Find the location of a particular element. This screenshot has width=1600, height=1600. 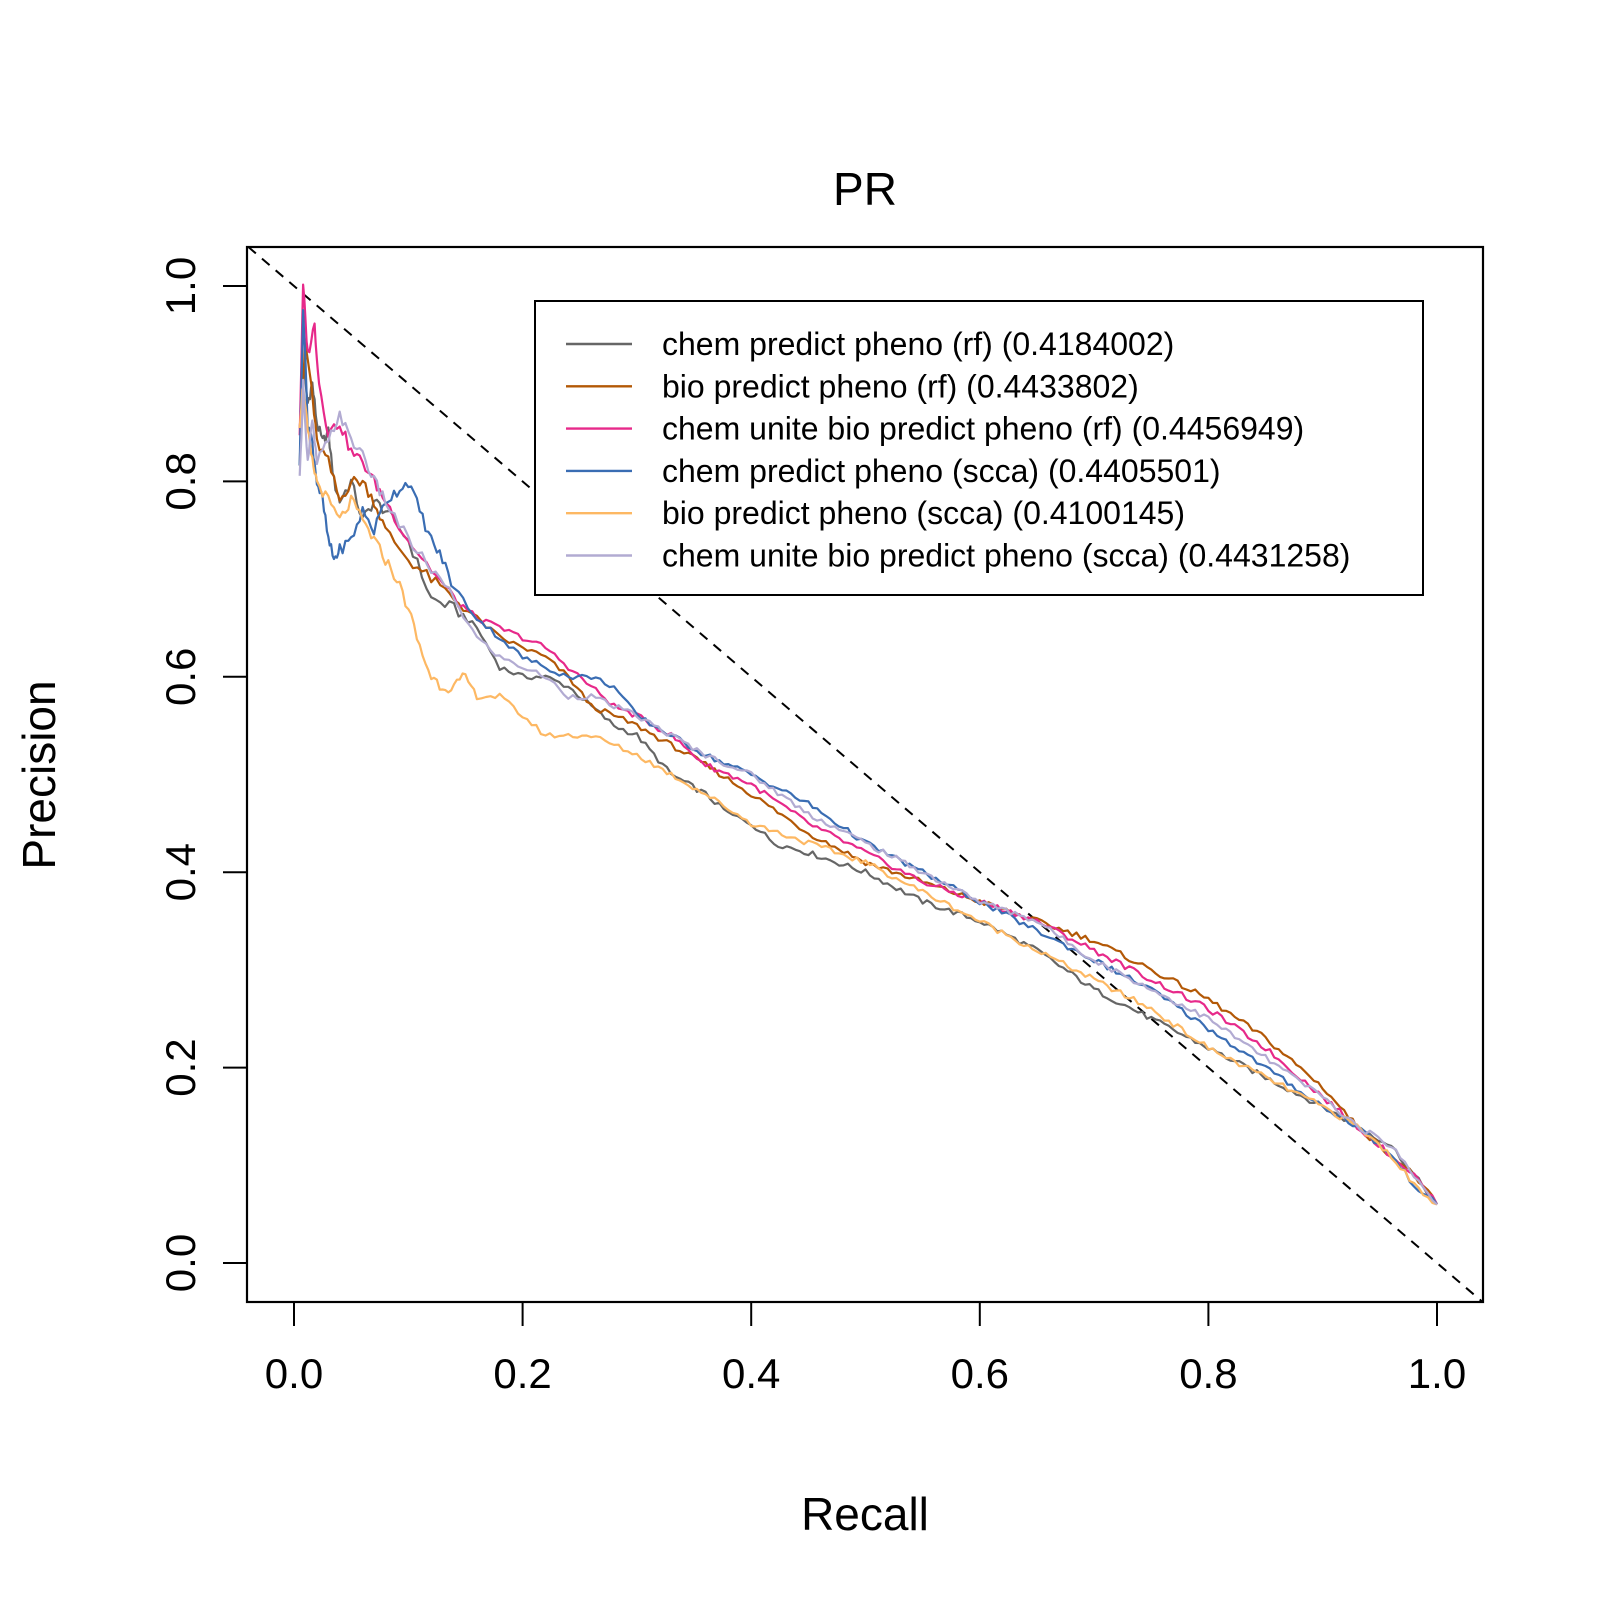

y-tick-label: 0.4 is located at coordinates (180, 872).